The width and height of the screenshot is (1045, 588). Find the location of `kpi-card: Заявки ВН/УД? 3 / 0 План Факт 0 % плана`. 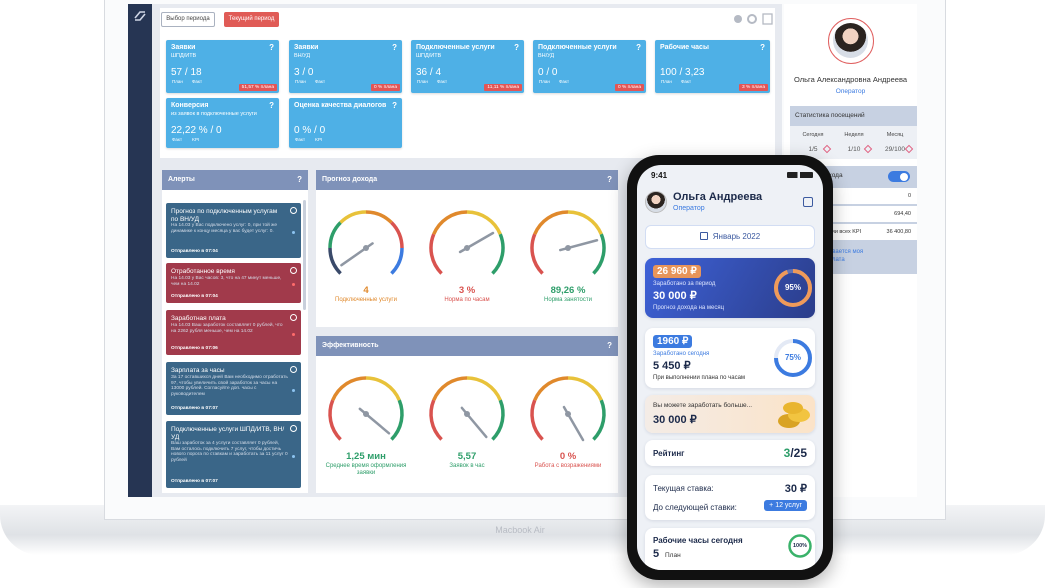

kpi-card: Заявки ВН/УД? 3 / 0 План Факт 0 % плана is located at coordinates (345, 66).